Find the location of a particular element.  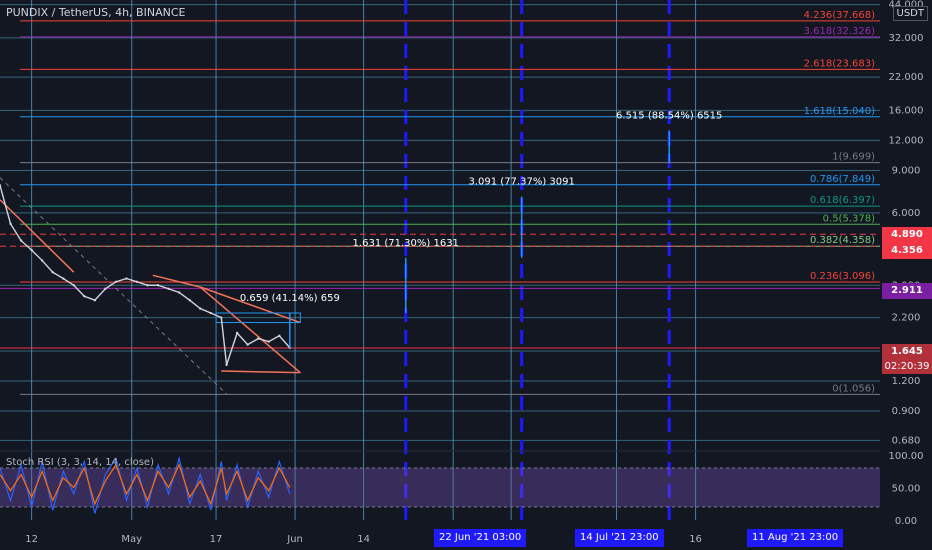

fib-label: 0(1.056) is located at coordinates (853, 388).